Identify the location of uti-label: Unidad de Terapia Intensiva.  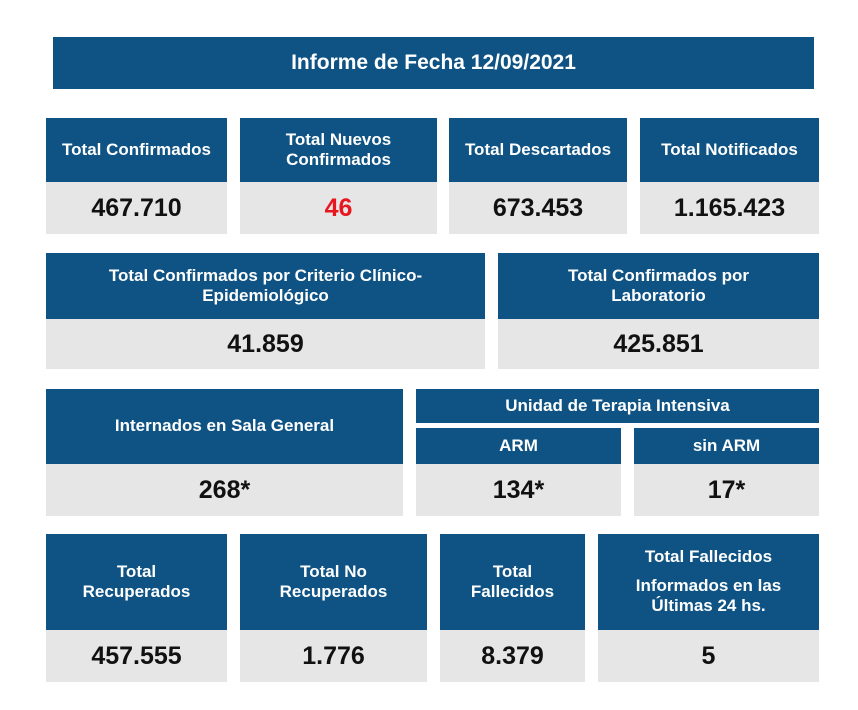
(617, 406).